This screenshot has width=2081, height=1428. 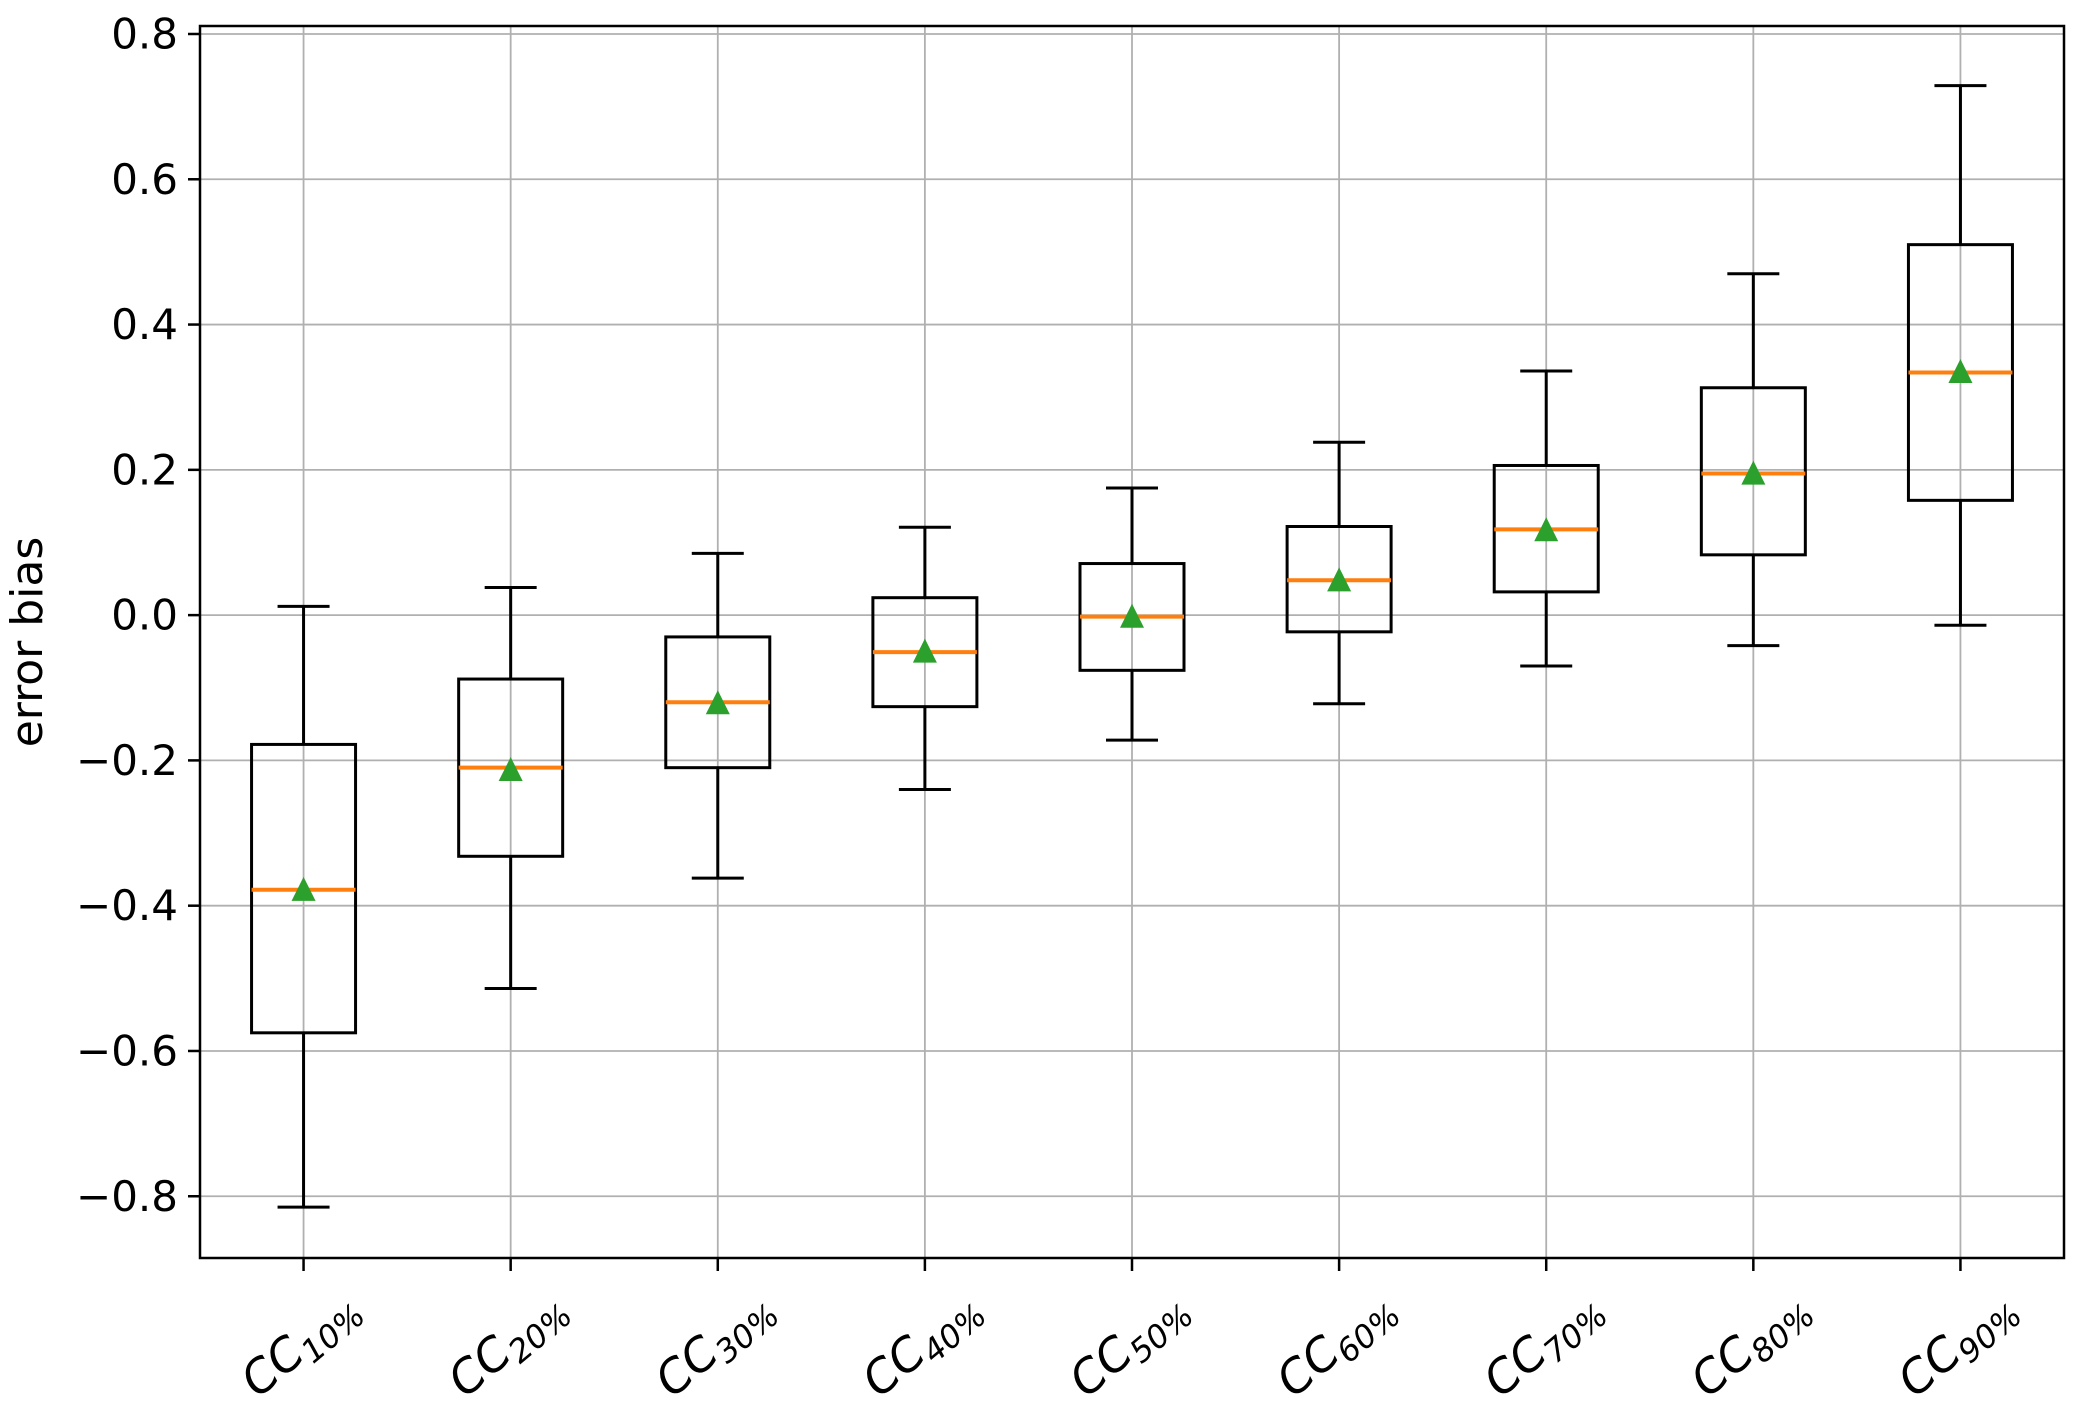 I want to click on box-group-CC30%, so click(x=718, y=715).